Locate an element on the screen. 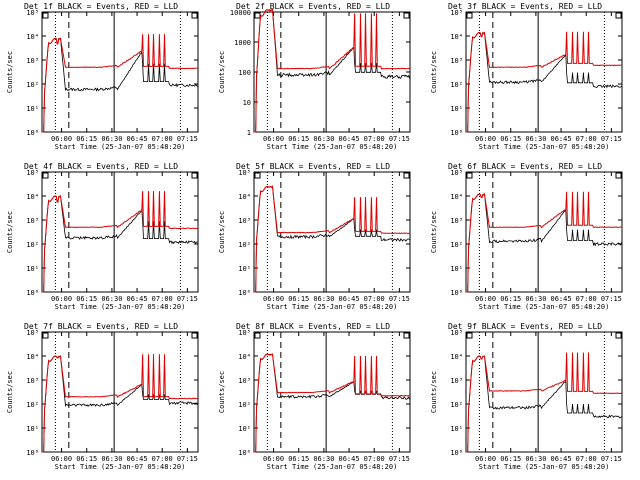 This screenshot has width=640, height=480. chart-title: Det 7f BLACK = Events, RED = LLD is located at coordinates (101, 326).